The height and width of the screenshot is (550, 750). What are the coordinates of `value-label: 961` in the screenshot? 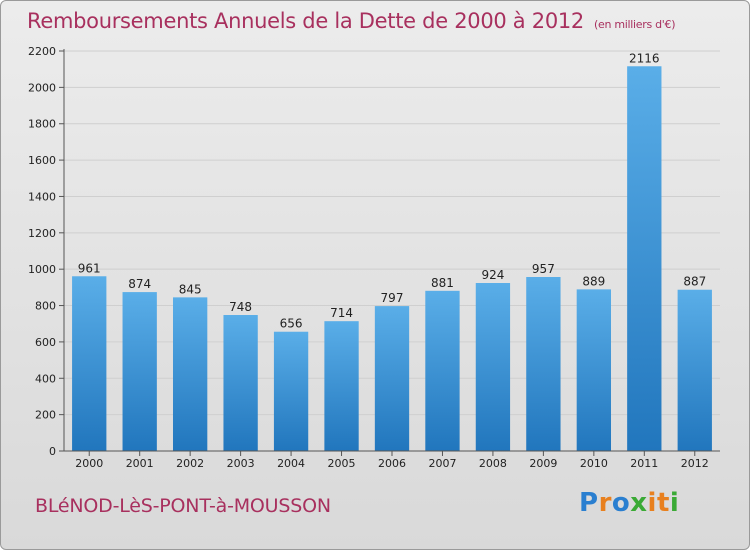 It's located at (89, 268).